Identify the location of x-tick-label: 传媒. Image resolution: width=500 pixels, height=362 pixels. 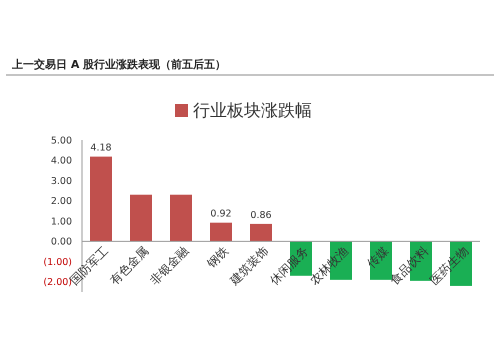
(378, 257).